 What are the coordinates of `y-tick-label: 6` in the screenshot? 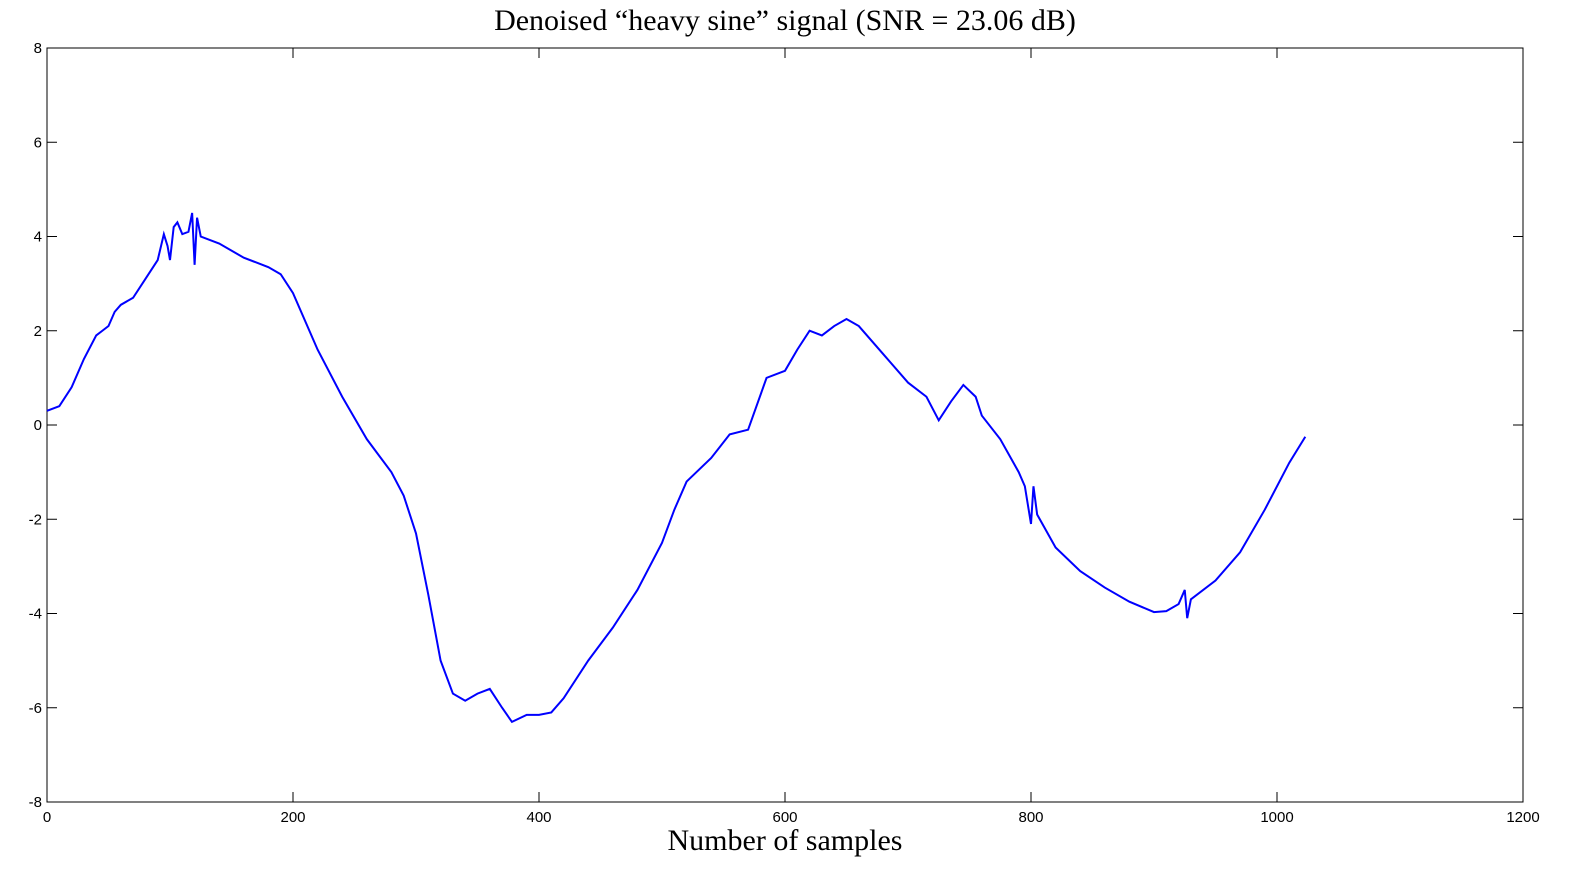 It's located at (38, 142).